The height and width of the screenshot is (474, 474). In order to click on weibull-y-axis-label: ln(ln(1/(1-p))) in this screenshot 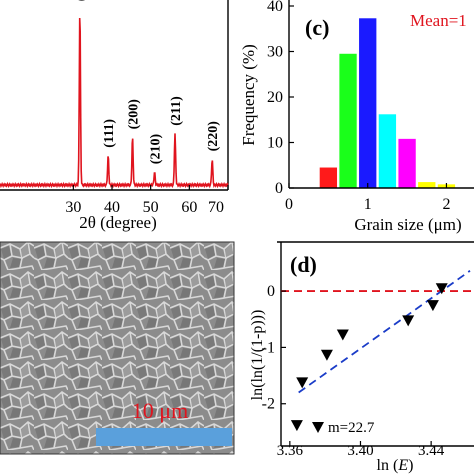, I will do `click(257, 355)`.